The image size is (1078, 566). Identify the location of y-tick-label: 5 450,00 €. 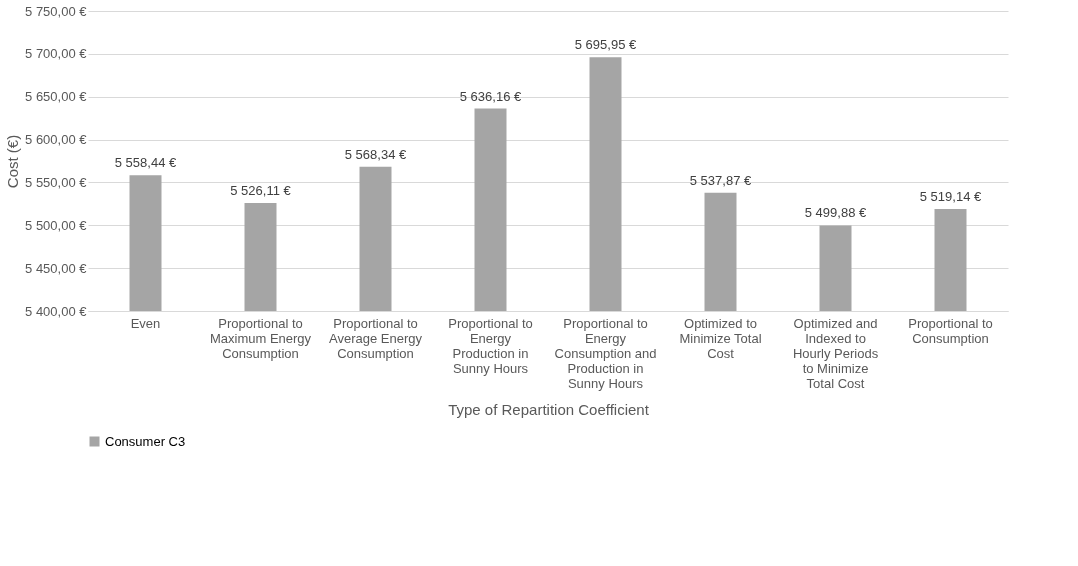
(56, 268).